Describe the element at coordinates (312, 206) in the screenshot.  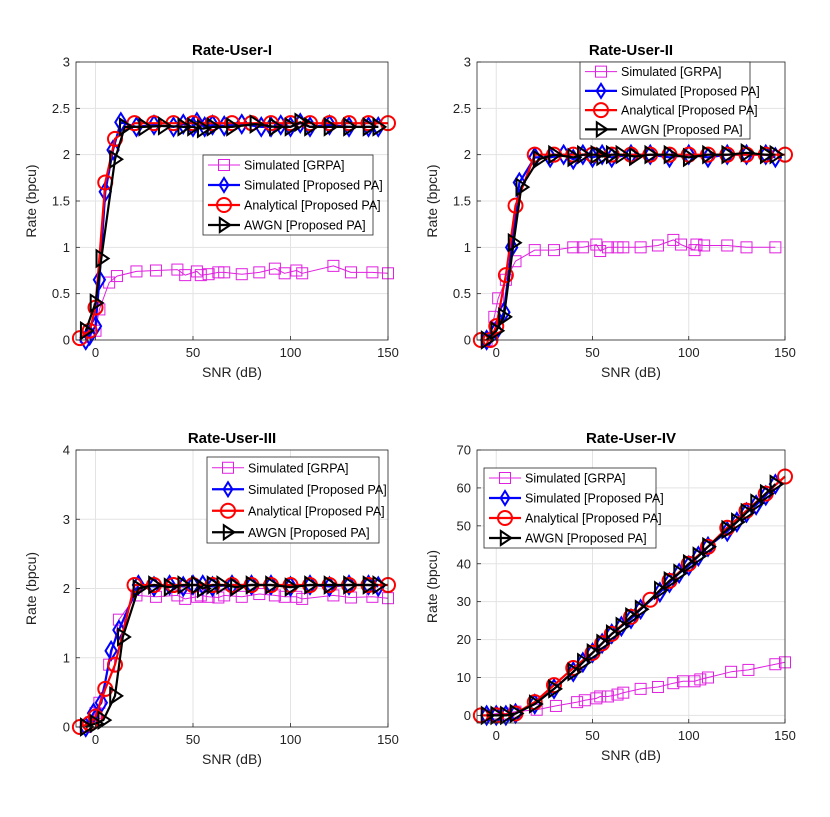
I see `legend-entry-label: Analytical [Proposed PA]` at that location.